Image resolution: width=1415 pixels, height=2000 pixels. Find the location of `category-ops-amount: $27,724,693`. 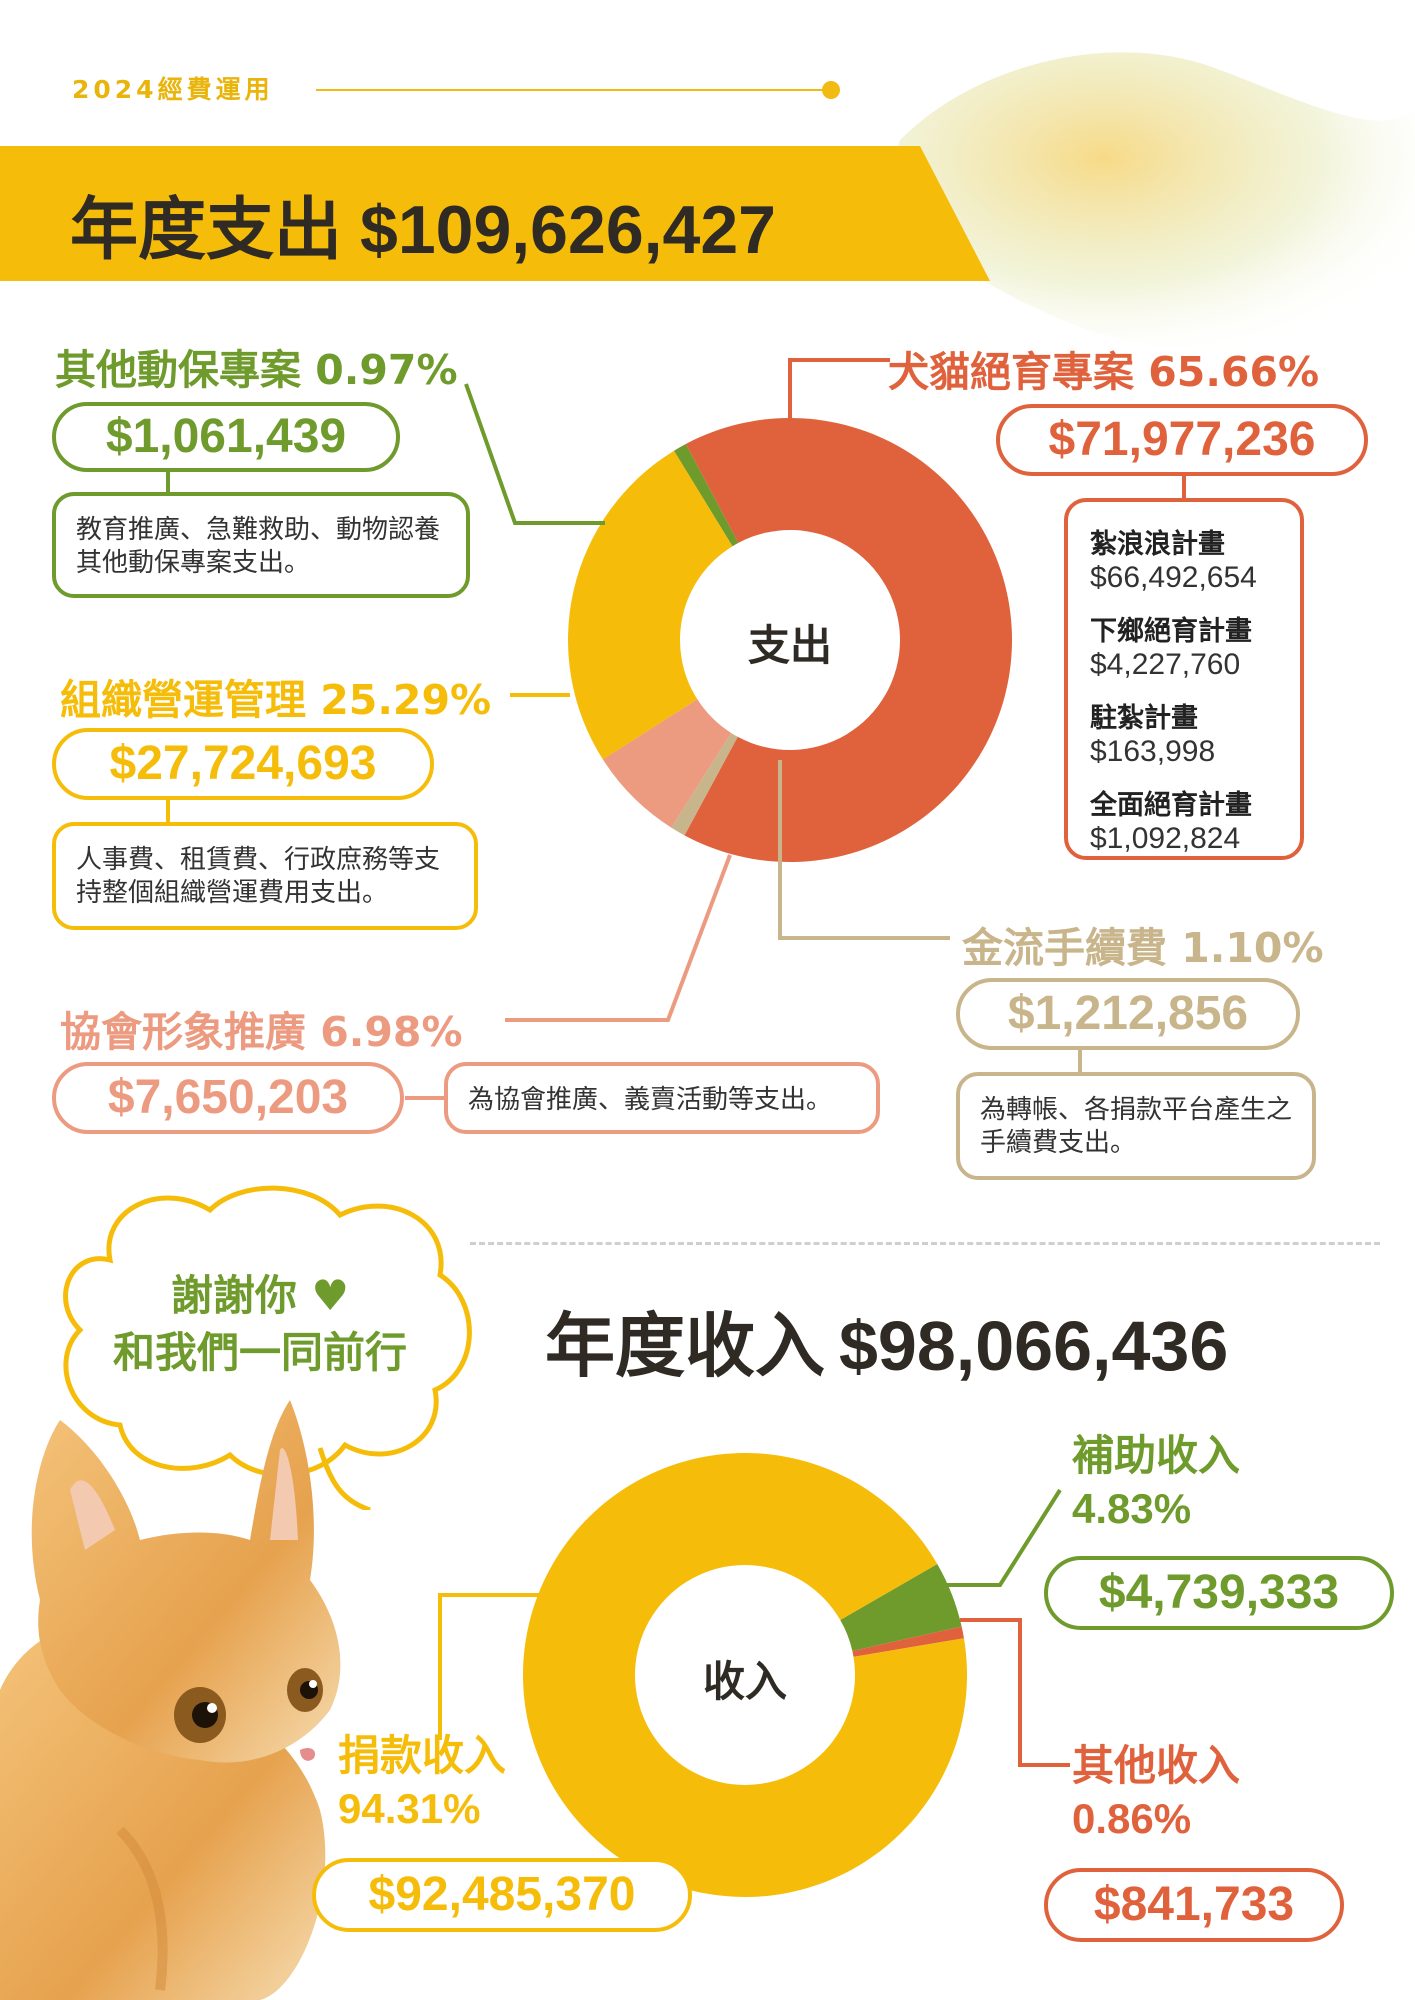

category-ops-amount: $27,724,693 is located at coordinates (243, 764).